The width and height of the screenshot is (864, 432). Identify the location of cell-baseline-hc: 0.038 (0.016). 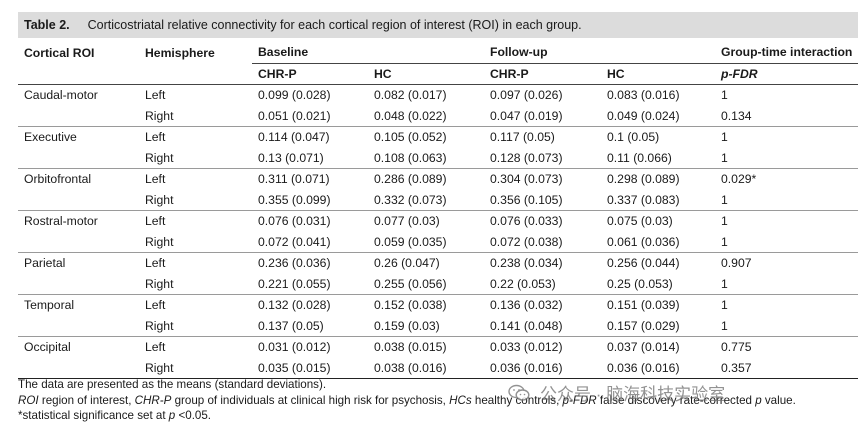
(426, 368).